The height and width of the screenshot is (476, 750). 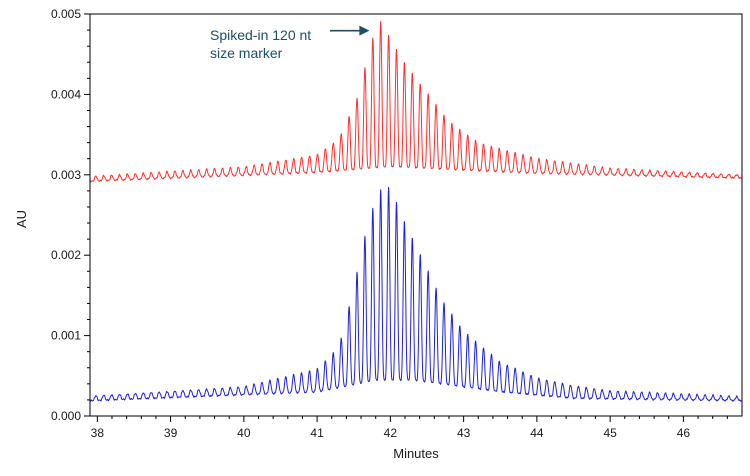 What do you see at coordinates (98, 433) in the screenshot?
I see `x-tick-label: 38` at bounding box center [98, 433].